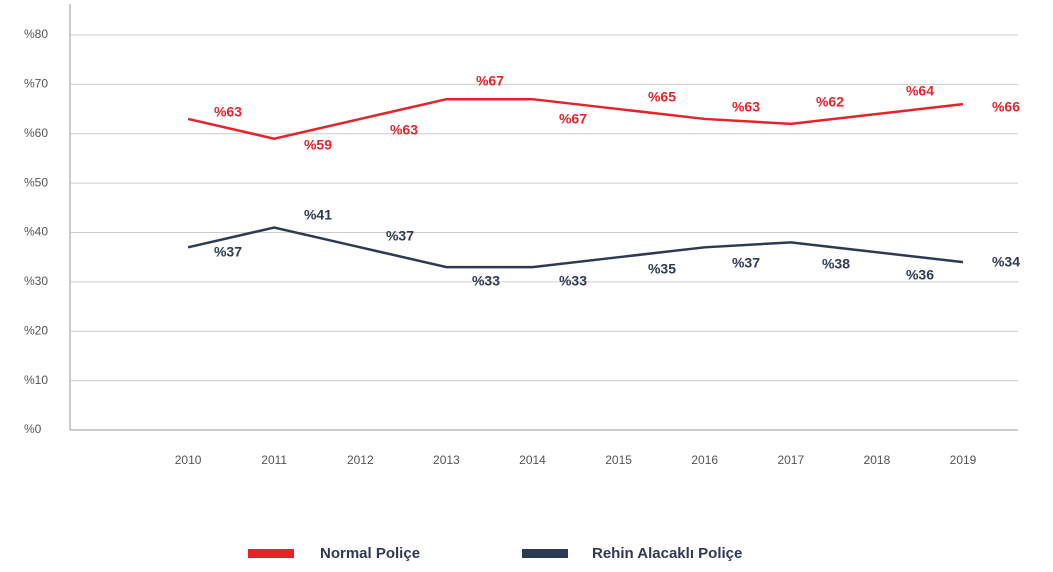 This screenshot has width=1053, height=572. I want to click on data-label: %62, so click(830, 102).